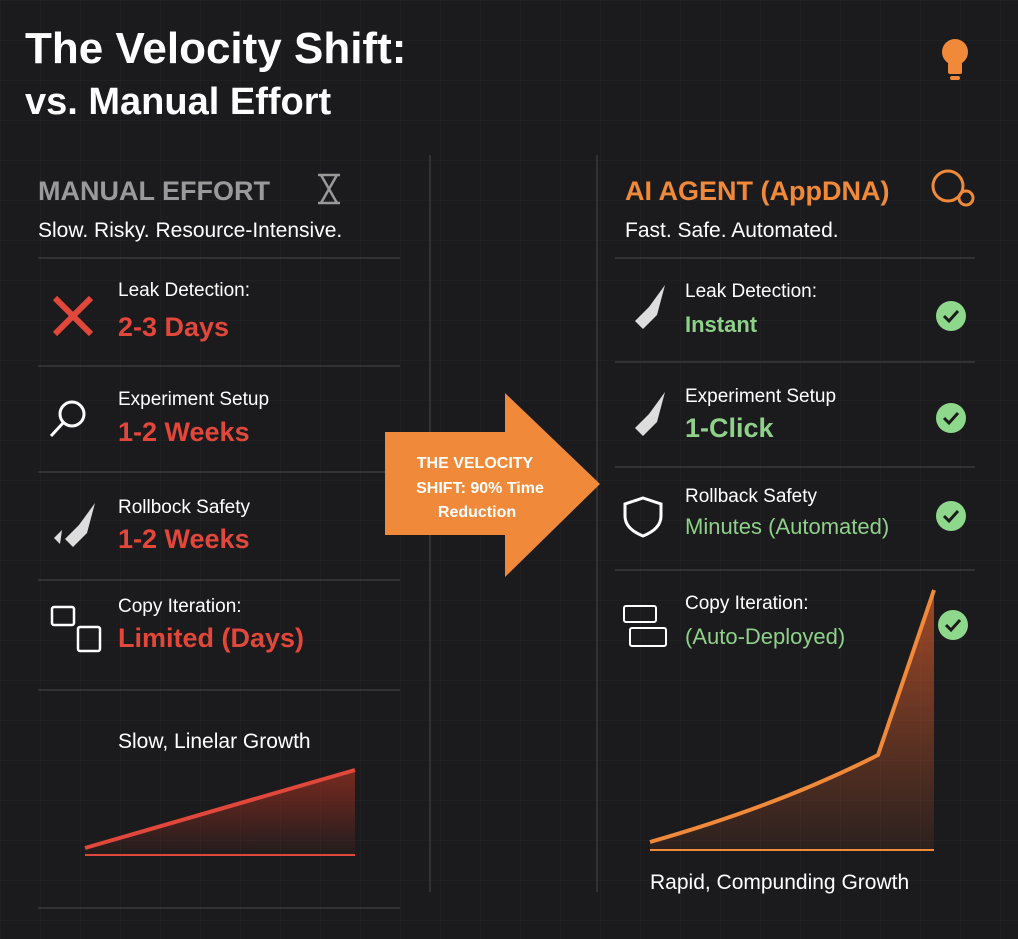 This screenshot has width=1018, height=939. Describe the element at coordinates (154, 191) in the screenshot. I see `manual-heading: MANUAL EFFORT` at that location.